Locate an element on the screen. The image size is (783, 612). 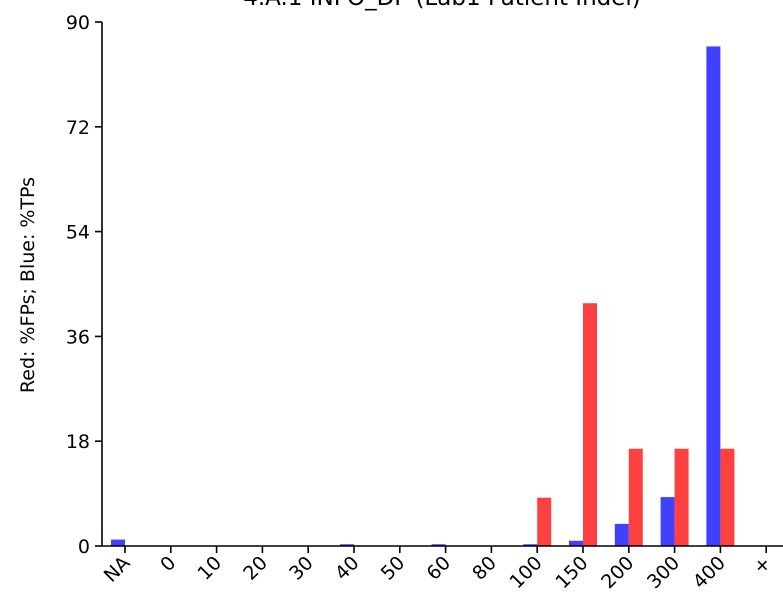
x-tick-label: 400 is located at coordinates (709, 572).